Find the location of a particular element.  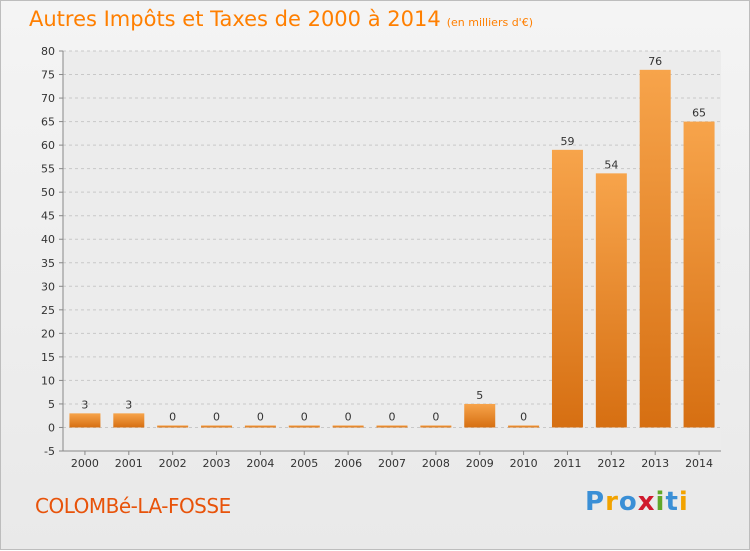

y-tick-label: 55 is located at coordinates (48, 169).